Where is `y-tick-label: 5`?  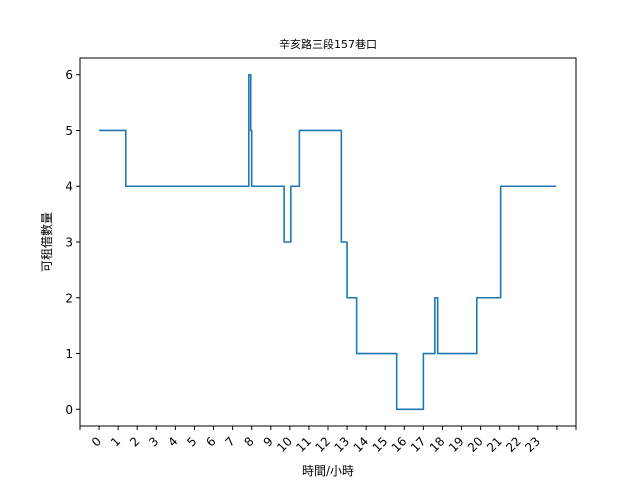
y-tick-label: 5 is located at coordinates (69, 131).